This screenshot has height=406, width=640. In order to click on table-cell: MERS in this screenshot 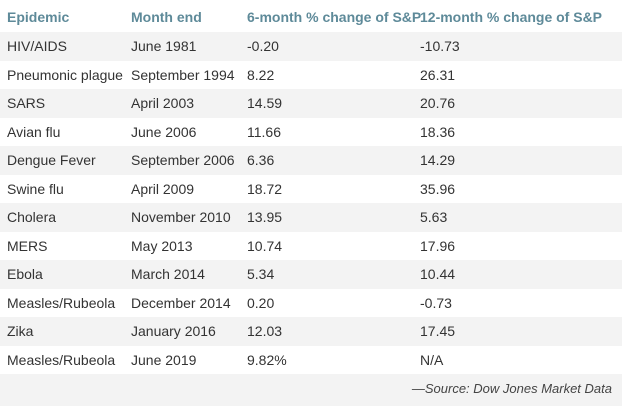, I will do `click(27, 245)`.